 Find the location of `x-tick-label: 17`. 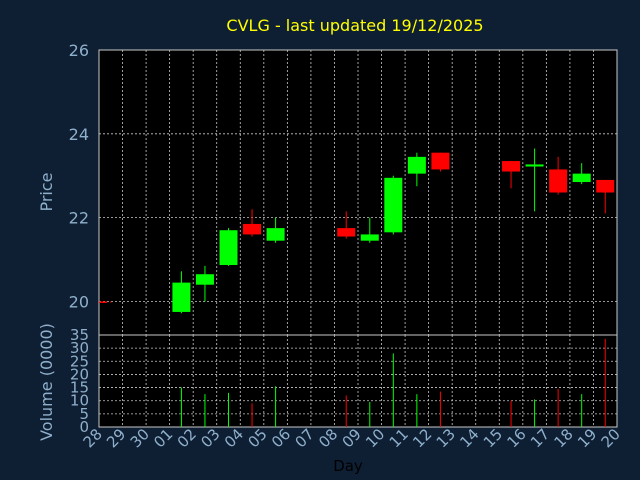

x-tick-label: 17 is located at coordinates (540, 438).